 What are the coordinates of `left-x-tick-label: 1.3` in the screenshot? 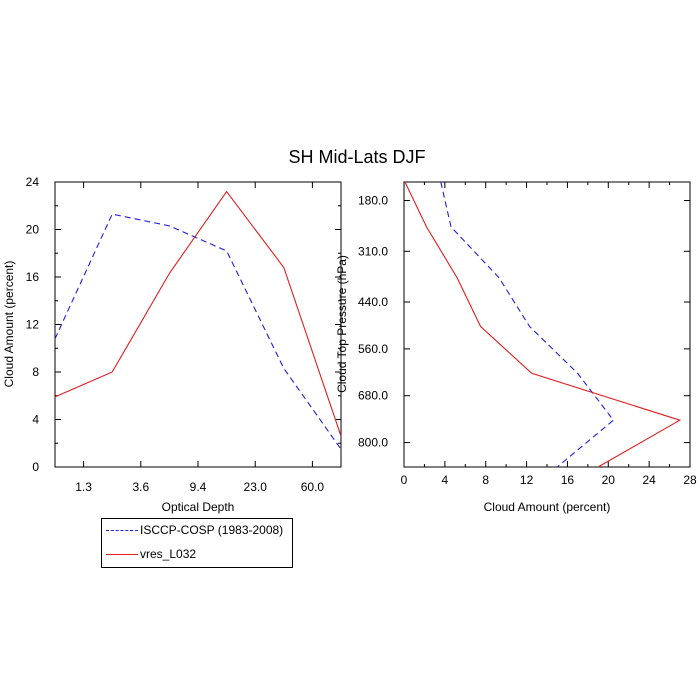 It's located at (83, 487).